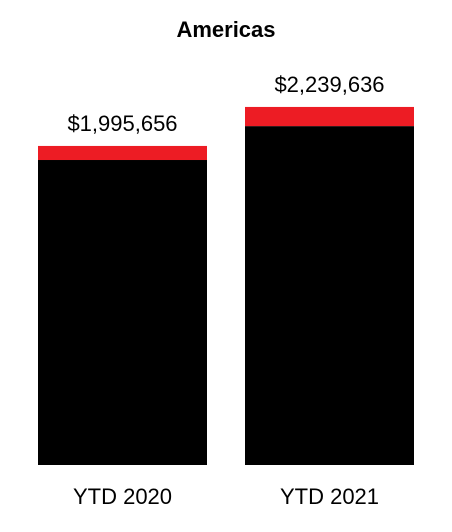 The height and width of the screenshot is (532, 452). I want to click on total-label: $2,239,636, so click(329, 84).